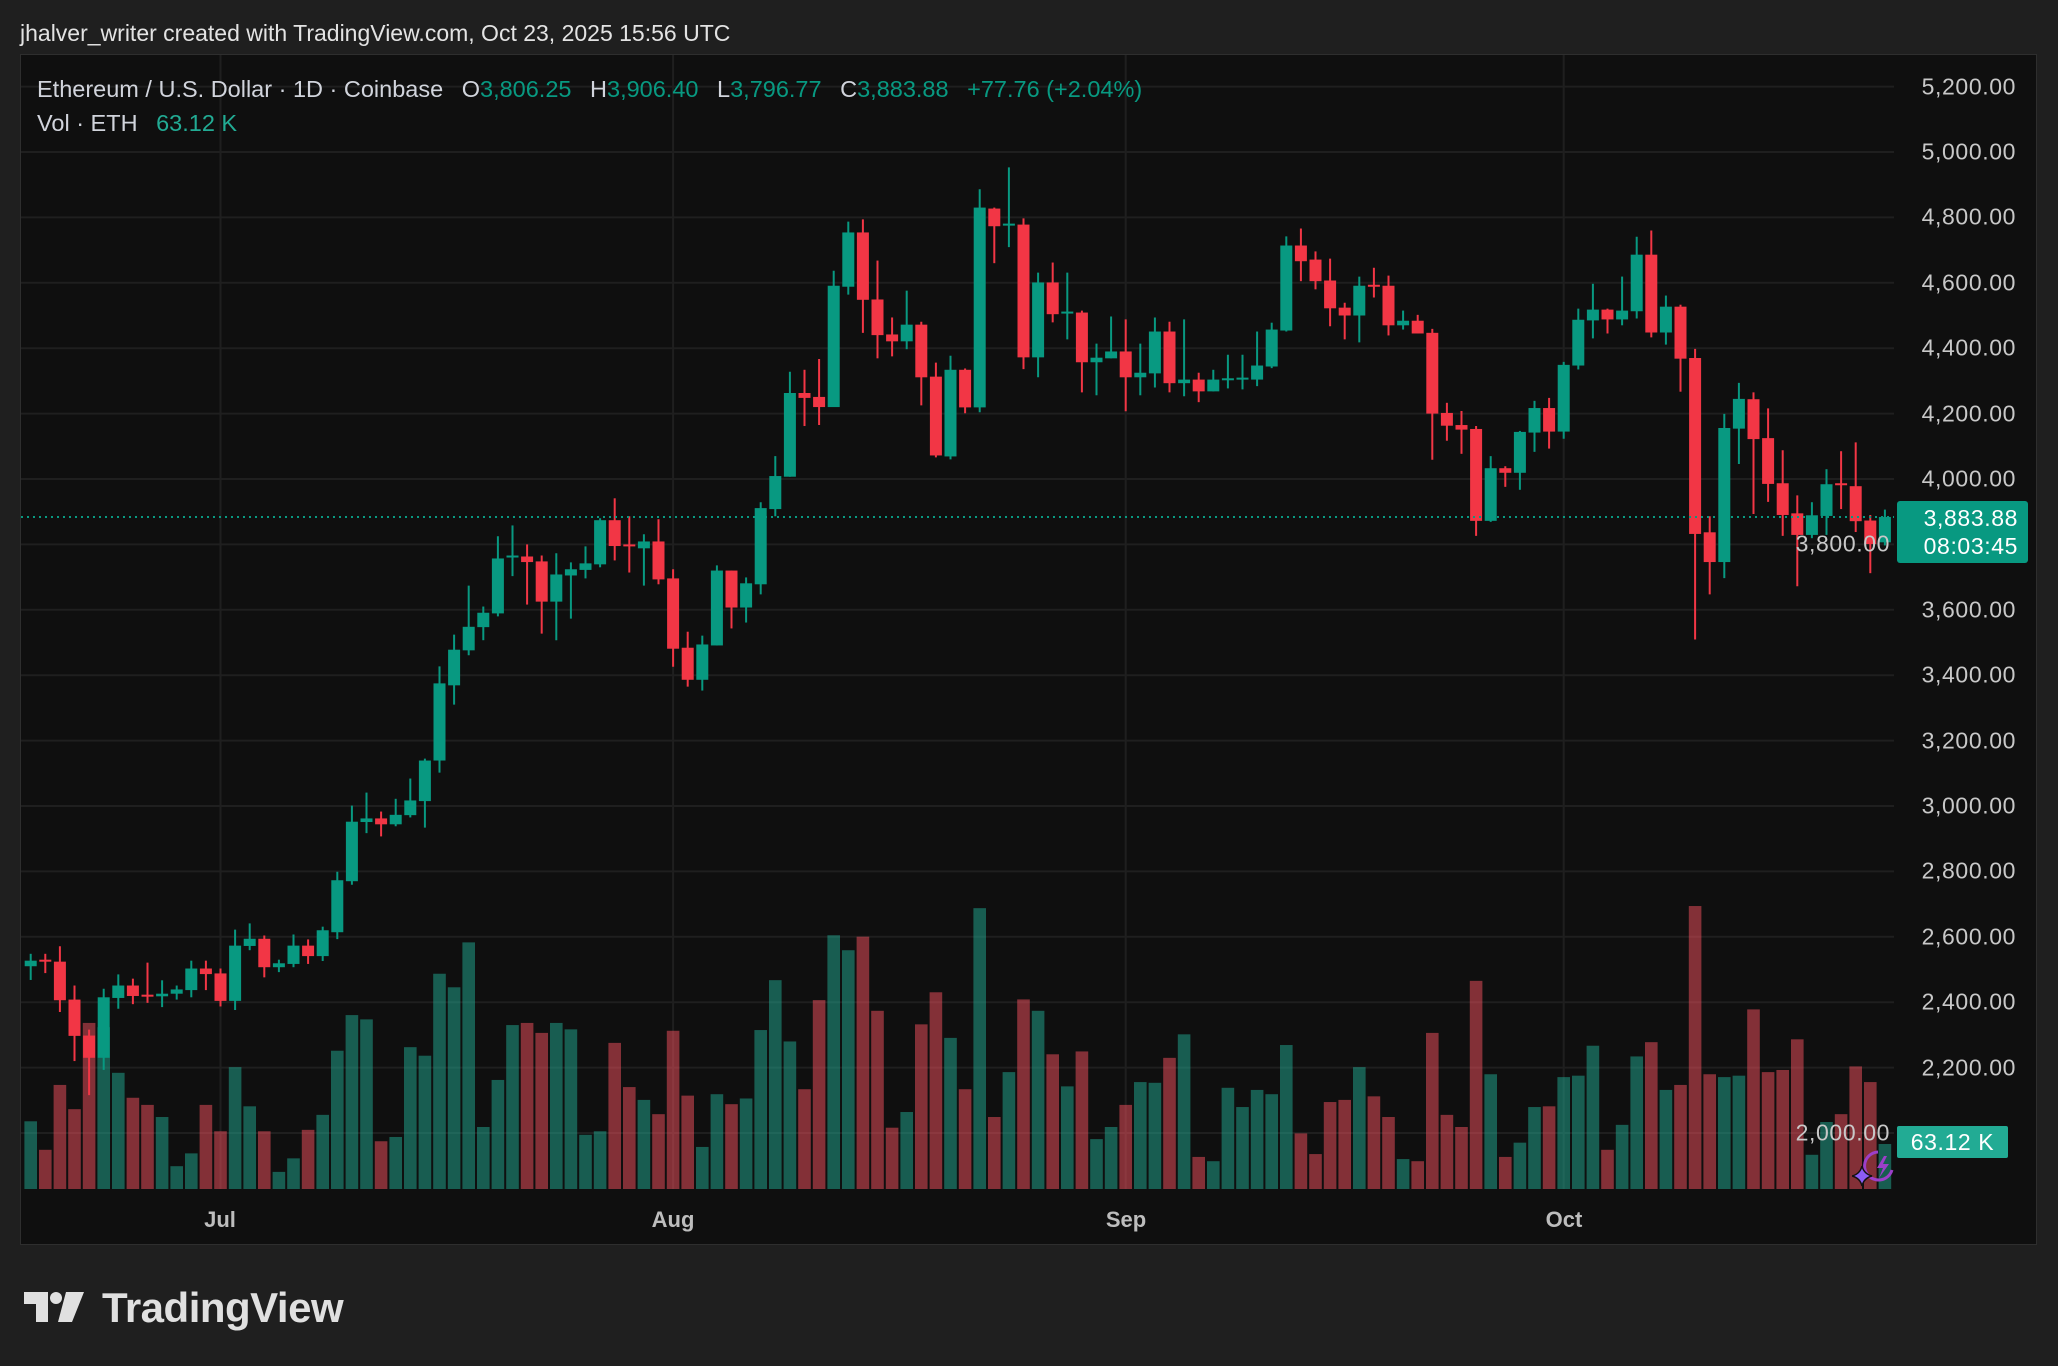  I want to click on open-label: O, so click(470, 89).